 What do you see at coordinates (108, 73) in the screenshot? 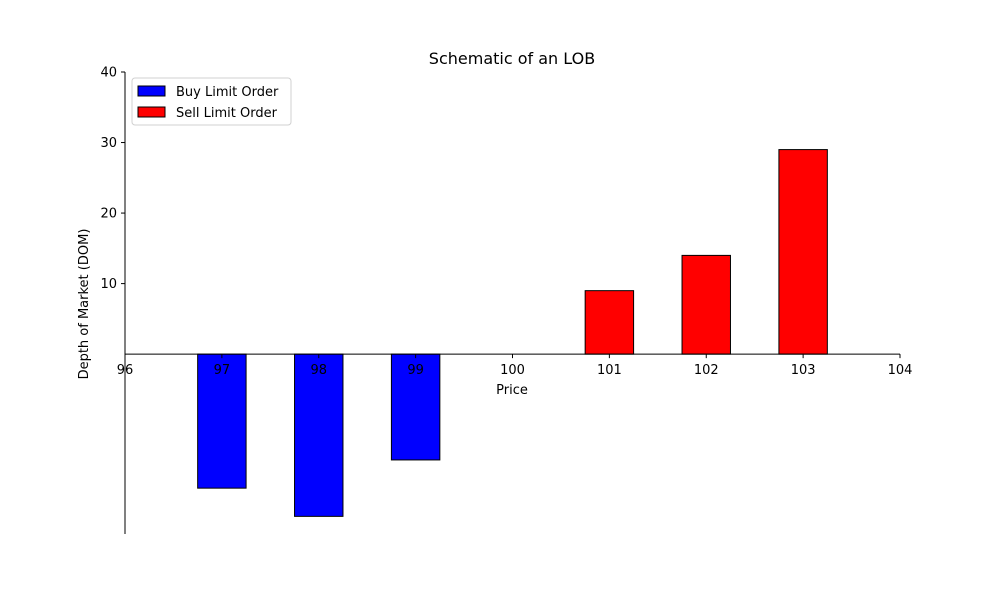
I see `y-tick-label-40: 40` at bounding box center [108, 73].